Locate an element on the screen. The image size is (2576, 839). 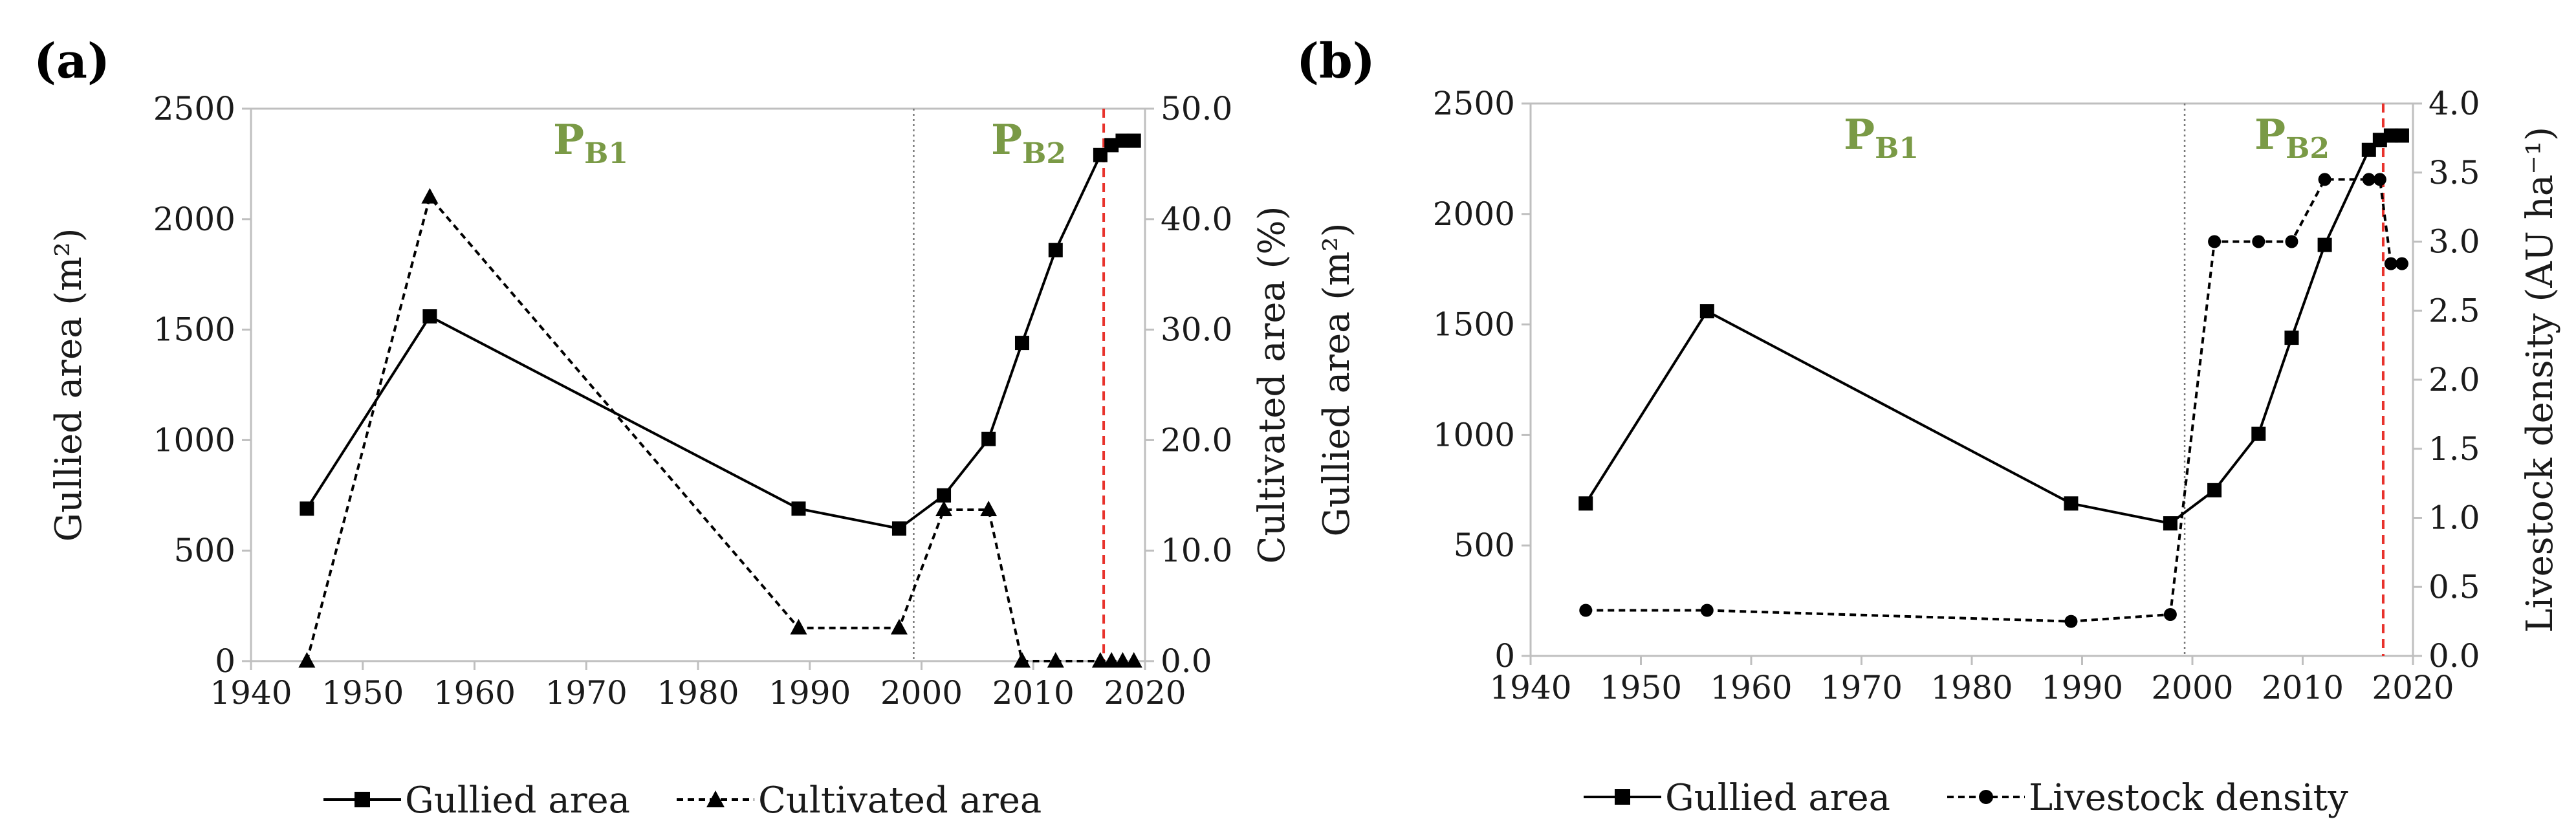
legend-livestock-marker is located at coordinates (1986, 797).